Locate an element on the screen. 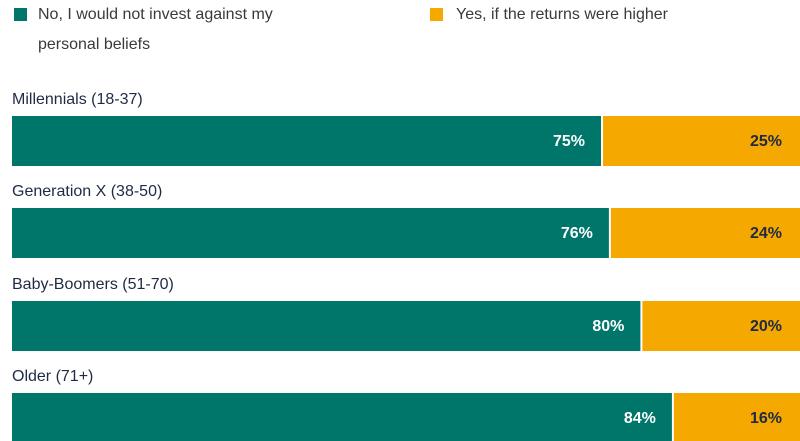  value-label: 25% is located at coordinates (766, 141).